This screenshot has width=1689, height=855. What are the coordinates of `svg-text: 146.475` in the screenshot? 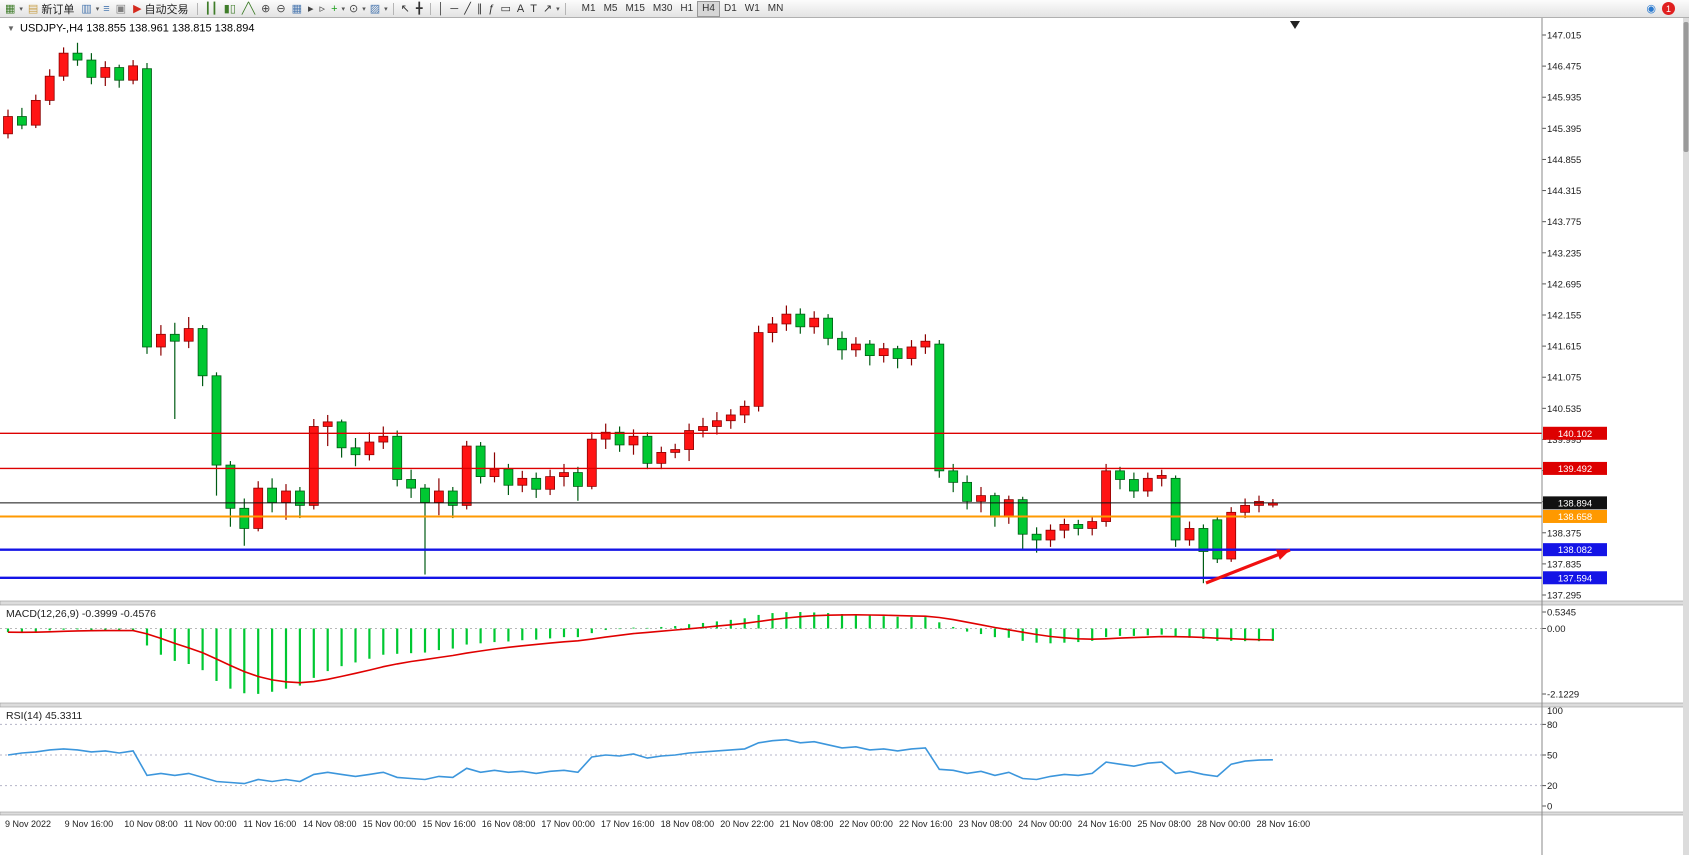 It's located at (1564, 67).